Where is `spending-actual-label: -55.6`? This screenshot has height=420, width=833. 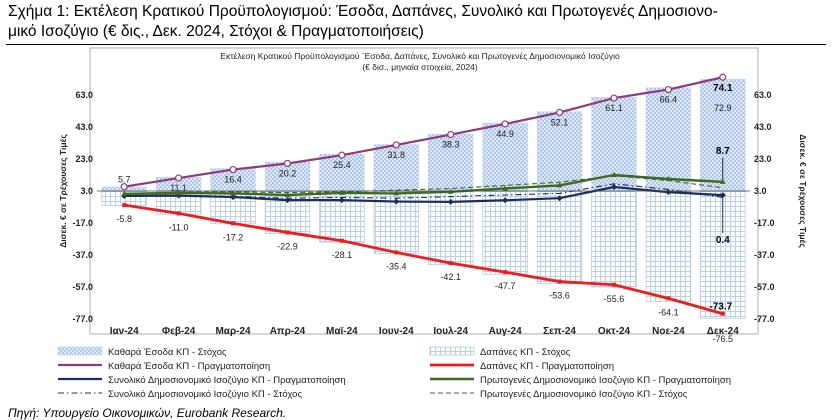 spending-actual-label: -55.6 is located at coordinates (614, 299).